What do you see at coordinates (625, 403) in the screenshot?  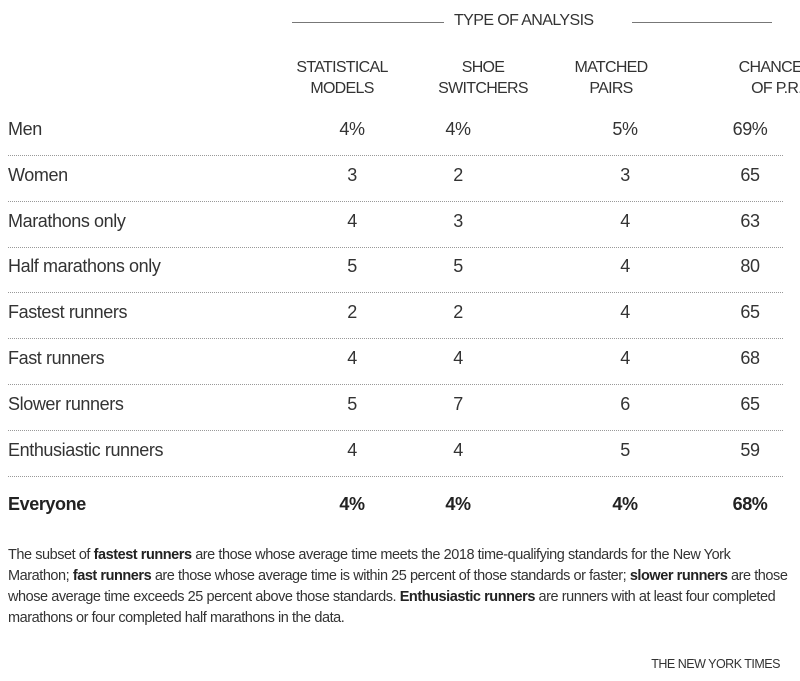 I see `table-cell: 6` at bounding box center [625, 403].